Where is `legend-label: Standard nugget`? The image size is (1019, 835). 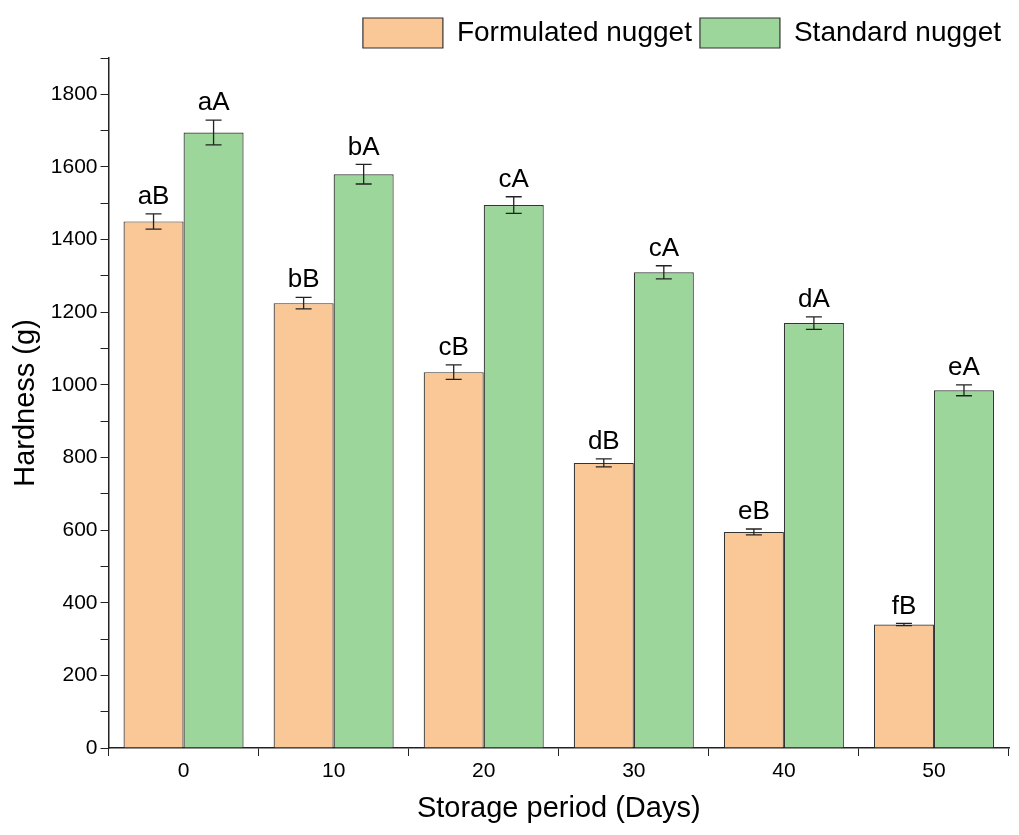 legend-label: Standard nugget is located at coordinates (897, 31).